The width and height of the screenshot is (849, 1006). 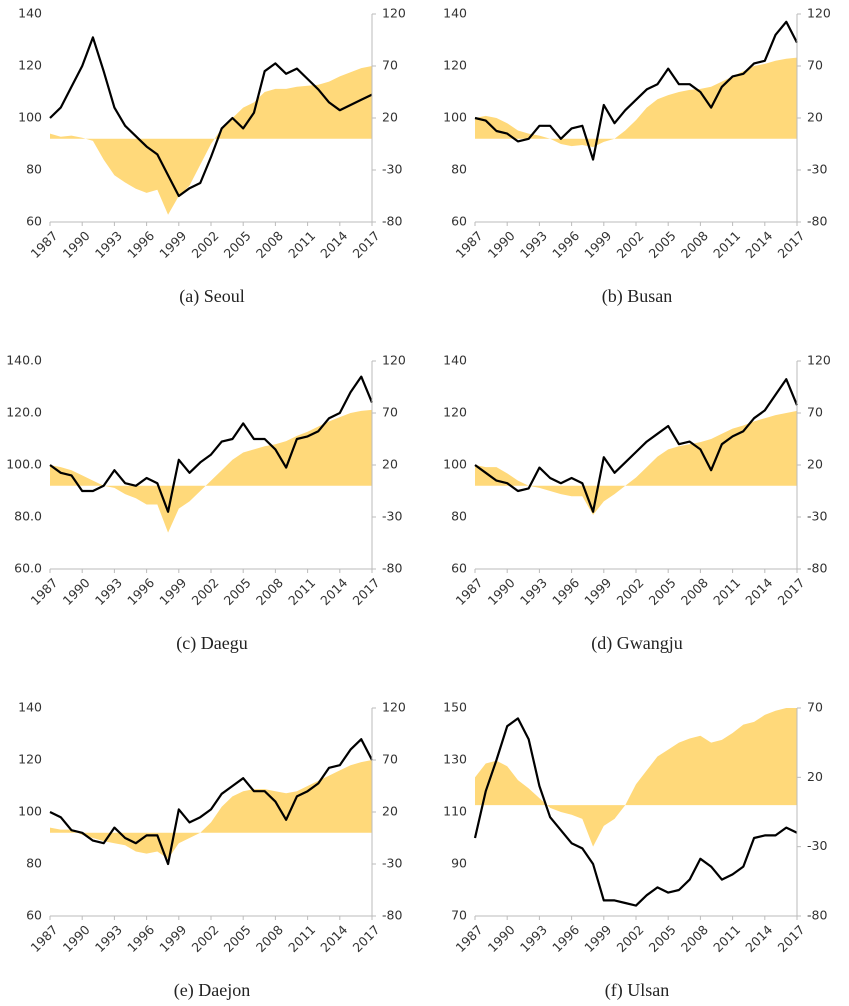 What do you see at coordinates (211, 296) in the screenshot?
I see `chart-caption: (a) Seoul` at bounding box center [211, 296].